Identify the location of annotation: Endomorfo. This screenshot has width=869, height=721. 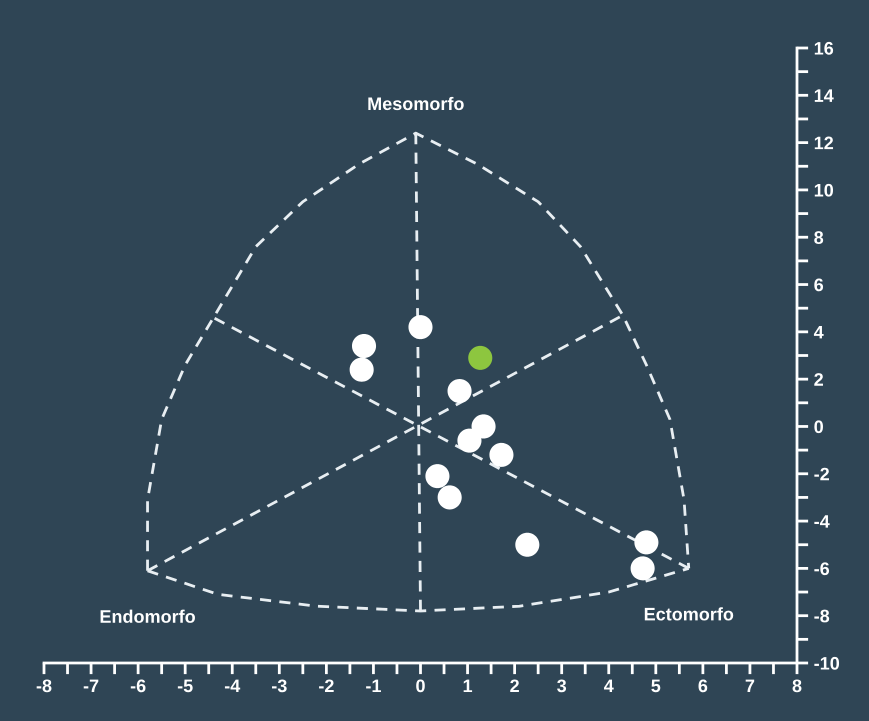
(147, 616).